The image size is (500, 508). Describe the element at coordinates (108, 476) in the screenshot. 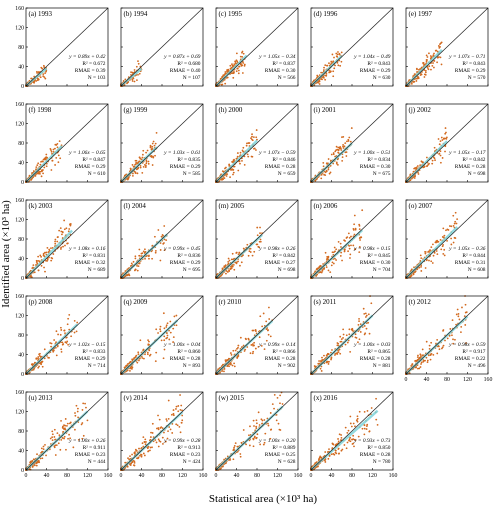

I see `x-tick-label: 160` at that location.